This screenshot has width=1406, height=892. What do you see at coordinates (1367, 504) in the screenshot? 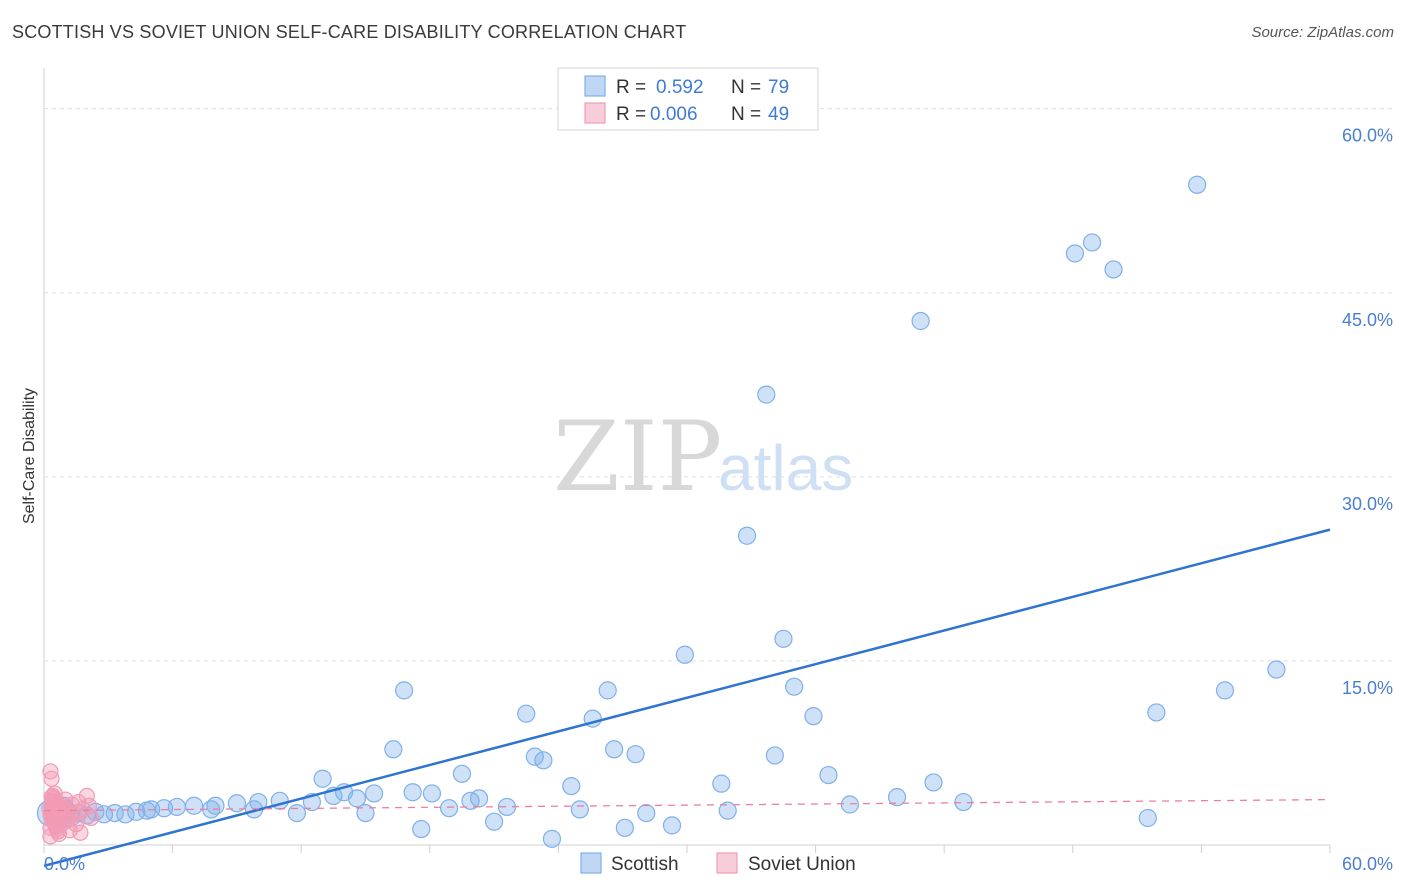
I see `y-tick-label: 30.0%` at bounding box center [1367, 504].